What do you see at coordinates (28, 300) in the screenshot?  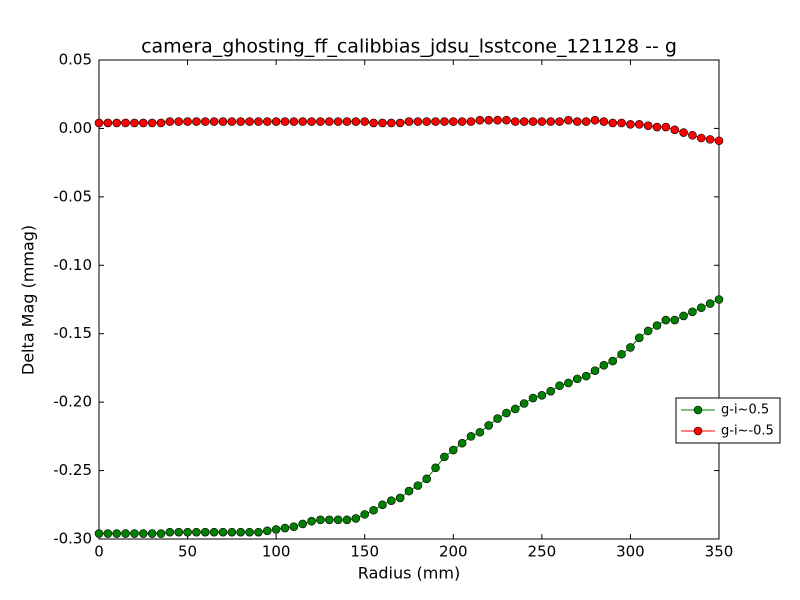 I see `y-axis-label: Delta Mag (mmag)` at bounding box center [28, 300].